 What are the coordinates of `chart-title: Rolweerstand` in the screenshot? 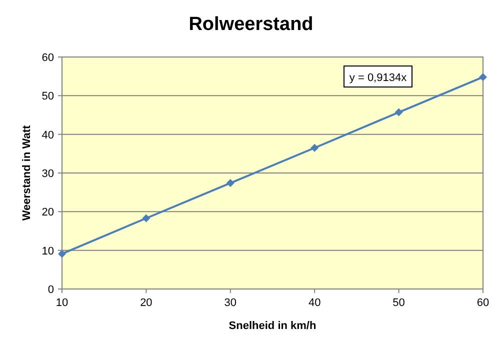 It's located at (251, 24).